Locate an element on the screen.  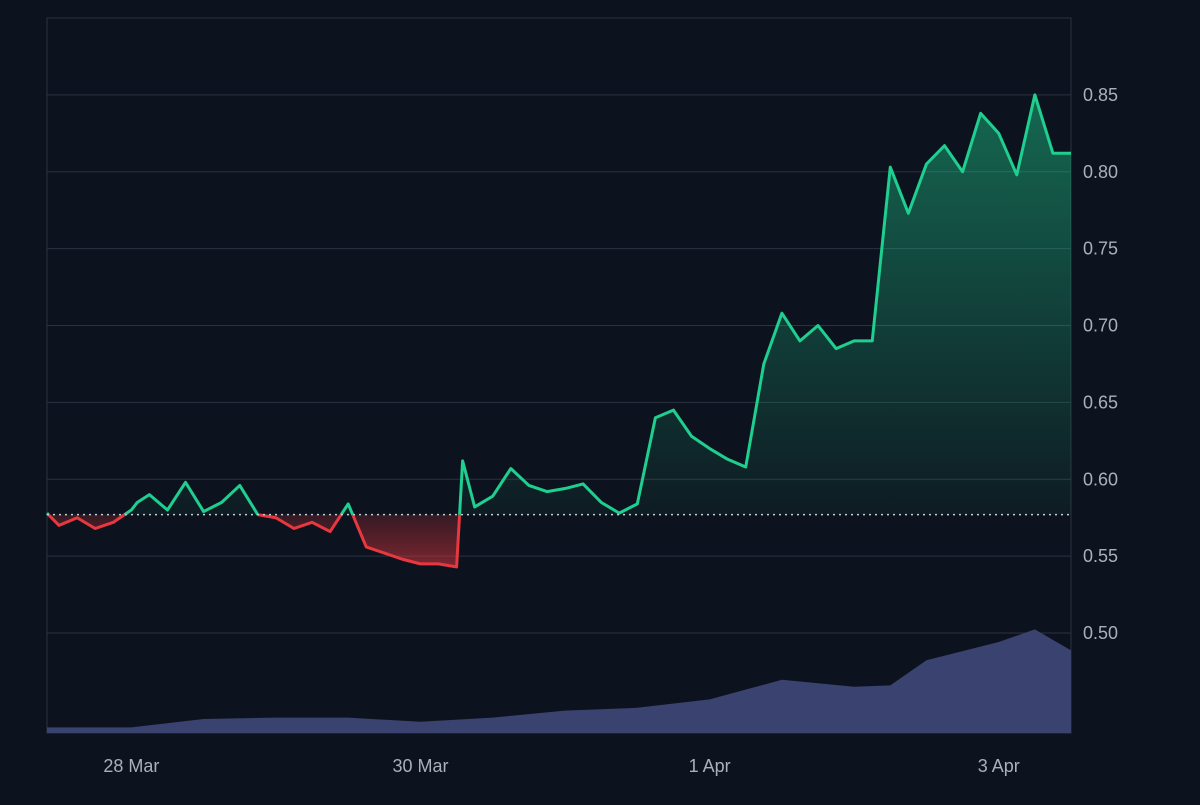
area-above-baseline is located at coordinates (191, 498).